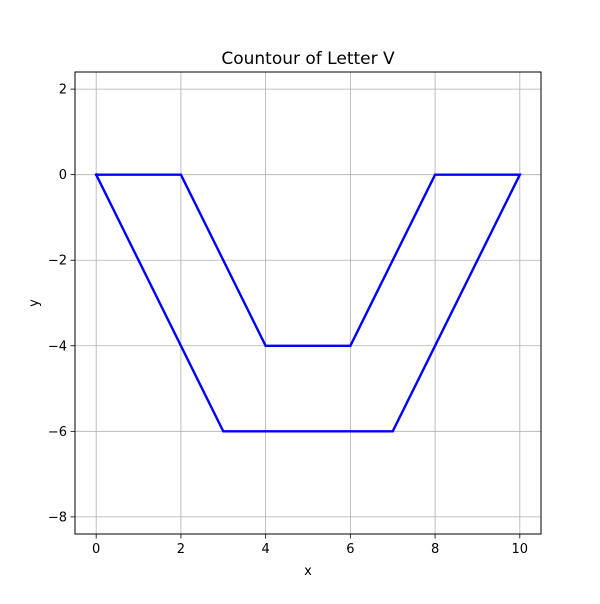 The image size is (600, 604). I want to click on chart-title: Countour of Letter V, so click(308, 59).